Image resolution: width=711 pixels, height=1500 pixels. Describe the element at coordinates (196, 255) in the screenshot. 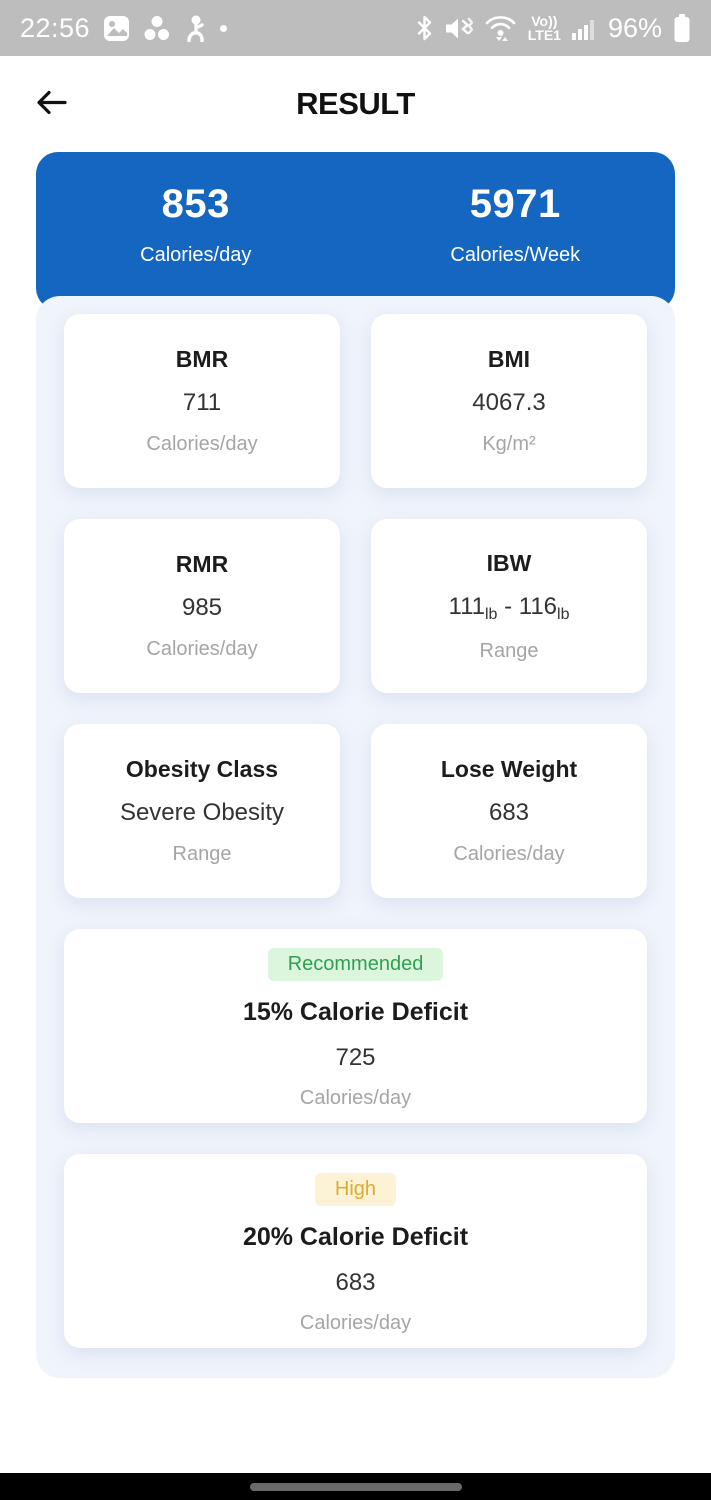

I see `summary-unit: Calories/day` at that location.